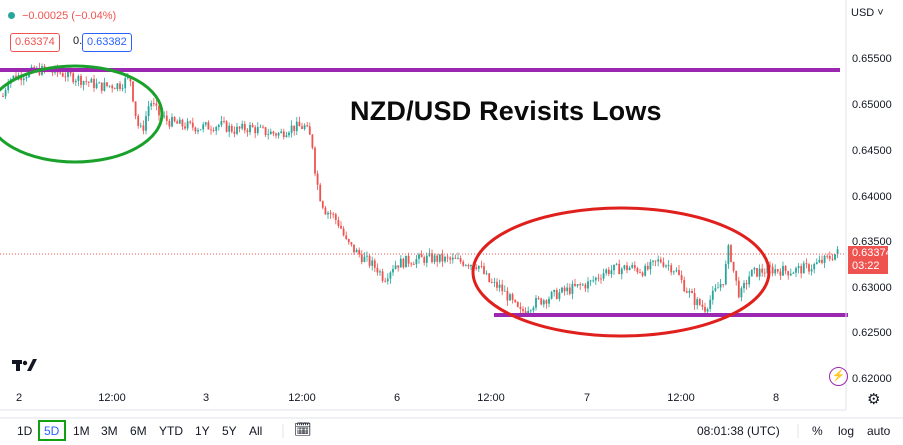 Image resolution: width=903 pixels, height=445 pixels. Describe the element at coordinates (229, 431) in the screenshot. I see `timeframe-5y-button: 5Y` at that location.